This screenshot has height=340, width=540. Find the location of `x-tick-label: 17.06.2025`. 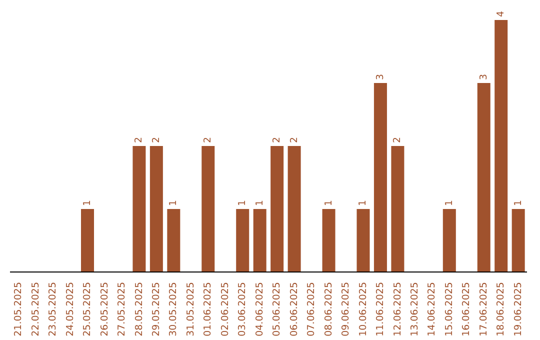

x-tick-label: 17.06.2025 is located at coordinates (484, 309).